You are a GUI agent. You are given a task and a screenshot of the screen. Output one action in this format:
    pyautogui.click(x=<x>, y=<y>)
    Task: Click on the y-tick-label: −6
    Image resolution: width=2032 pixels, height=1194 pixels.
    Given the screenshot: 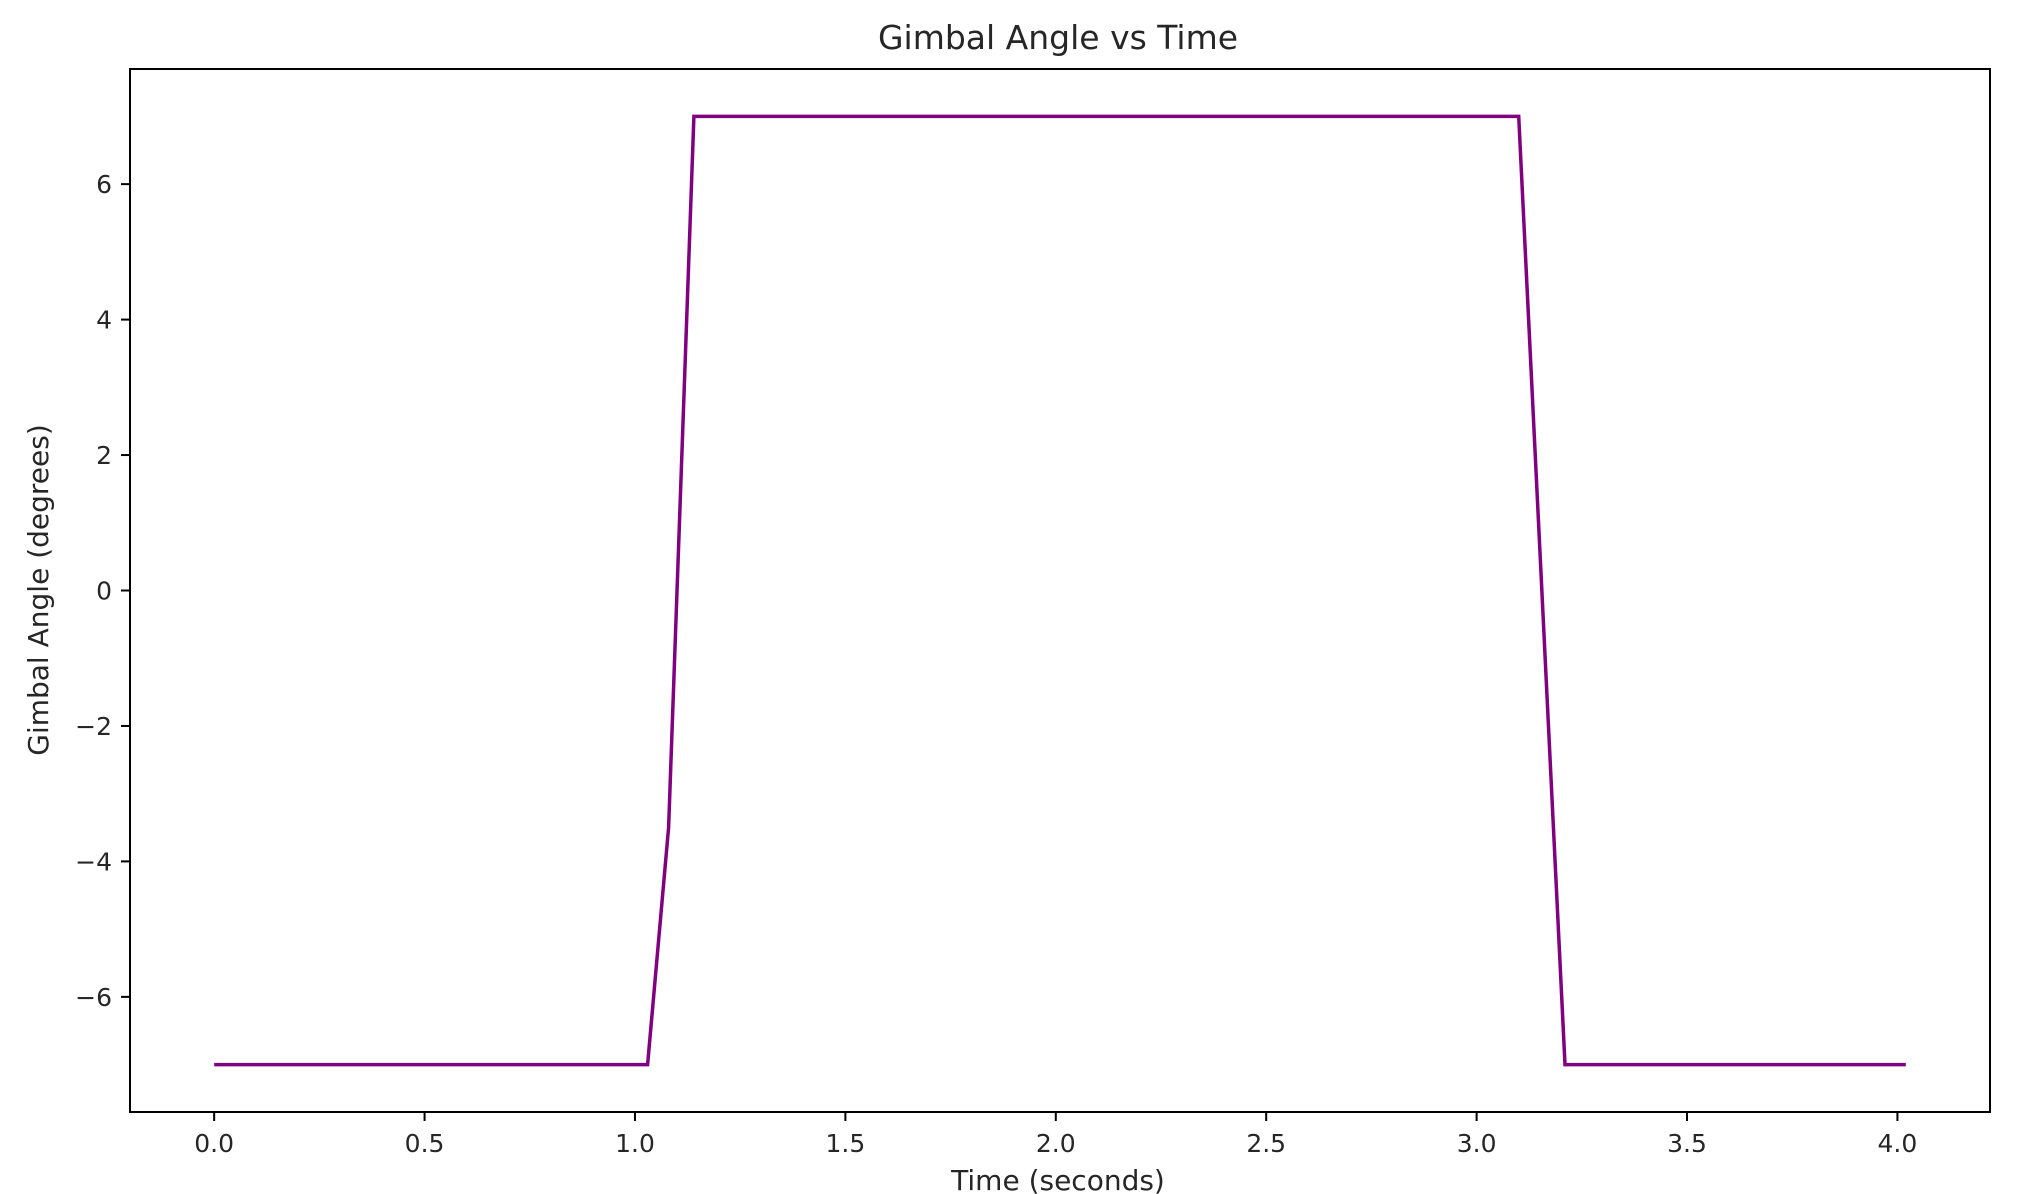 What is the action you would take?
    pyautogui.click(x=93, y=997)
    